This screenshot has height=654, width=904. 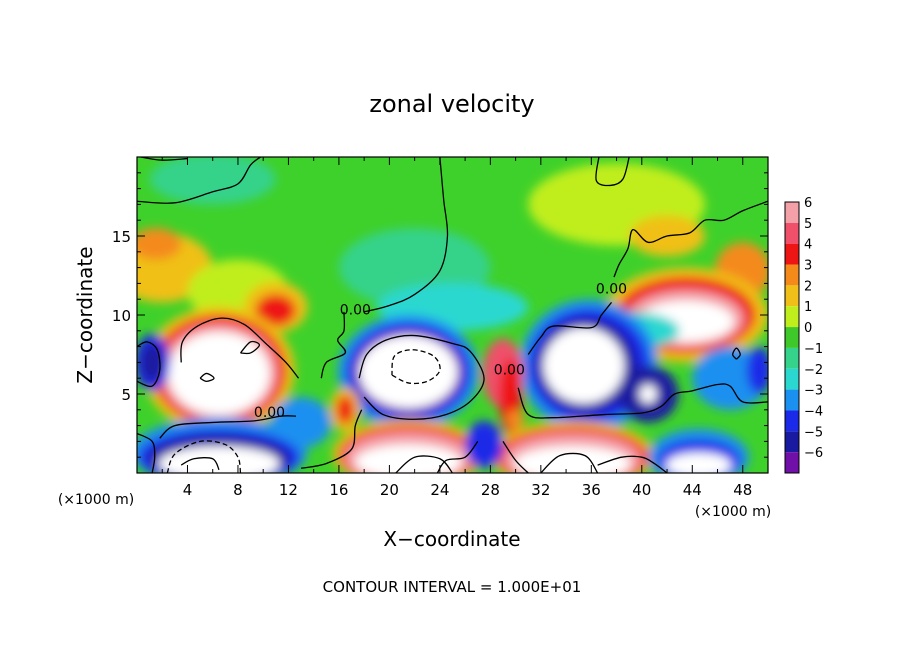 I want to click on colorbar-label-3: 3, so click(x=808, y=266).